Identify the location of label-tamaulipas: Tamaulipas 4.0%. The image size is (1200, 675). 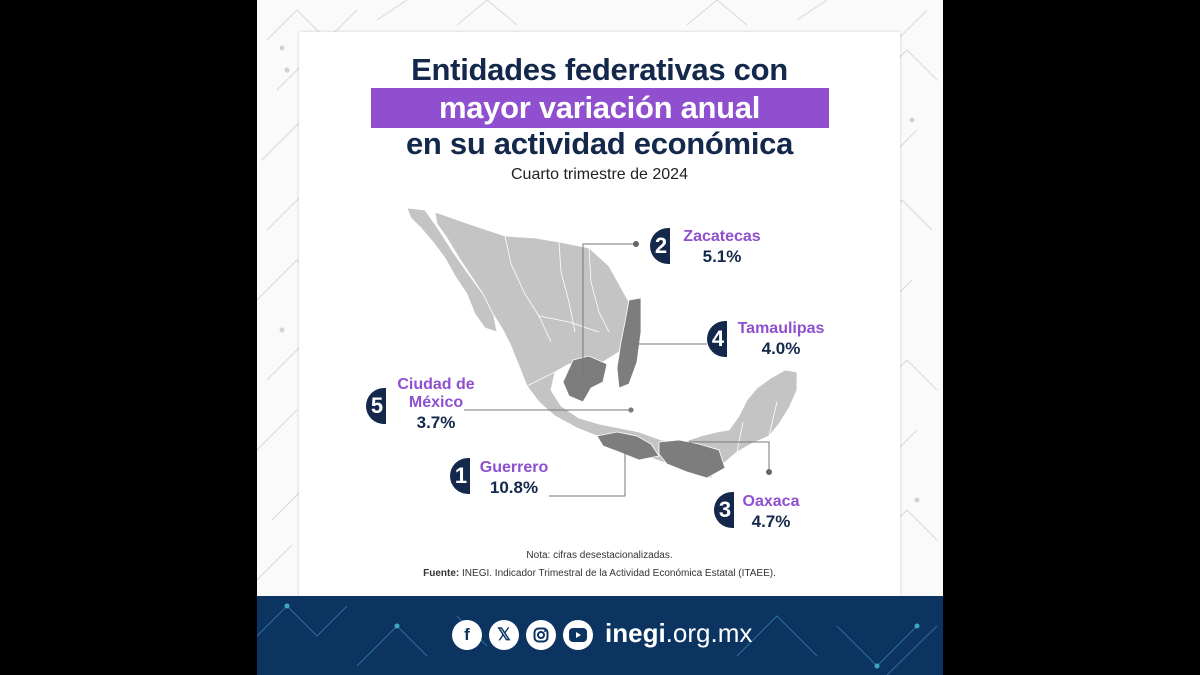
(781, 340).